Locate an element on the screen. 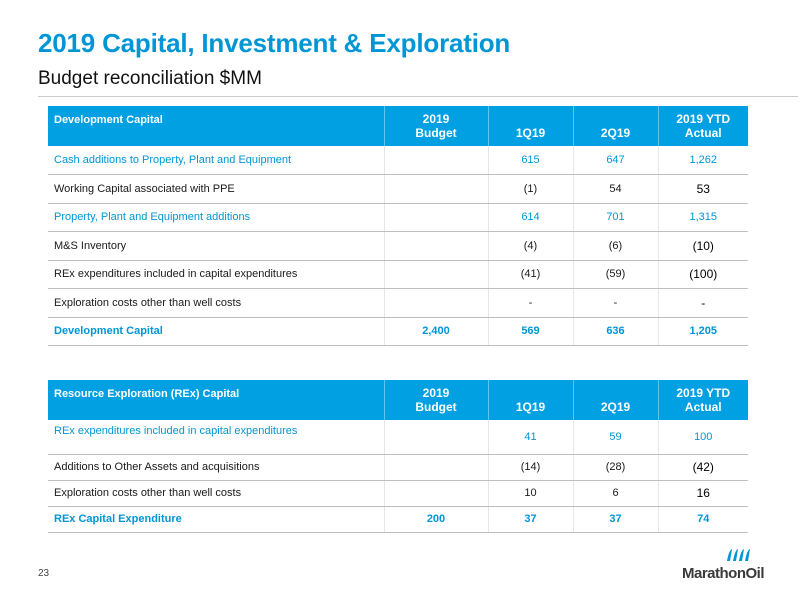  table-total-row: Development Capital 2,400 569 636 1,205 is located at coordinates (398, 331).